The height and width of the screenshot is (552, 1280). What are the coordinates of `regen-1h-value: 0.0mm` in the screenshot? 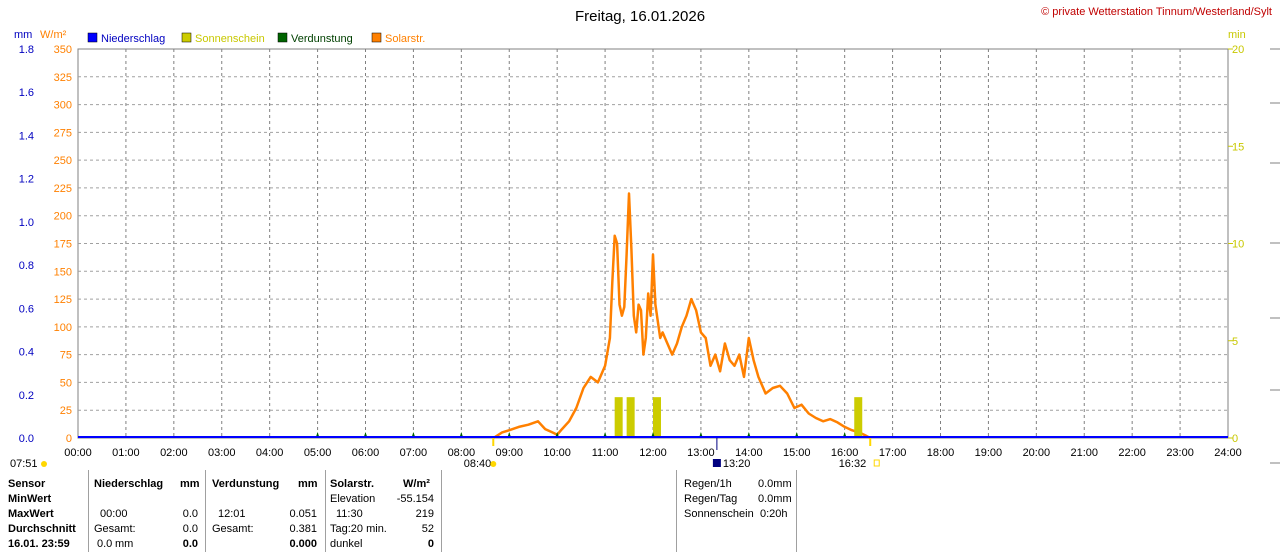 It's located at (775, 484).